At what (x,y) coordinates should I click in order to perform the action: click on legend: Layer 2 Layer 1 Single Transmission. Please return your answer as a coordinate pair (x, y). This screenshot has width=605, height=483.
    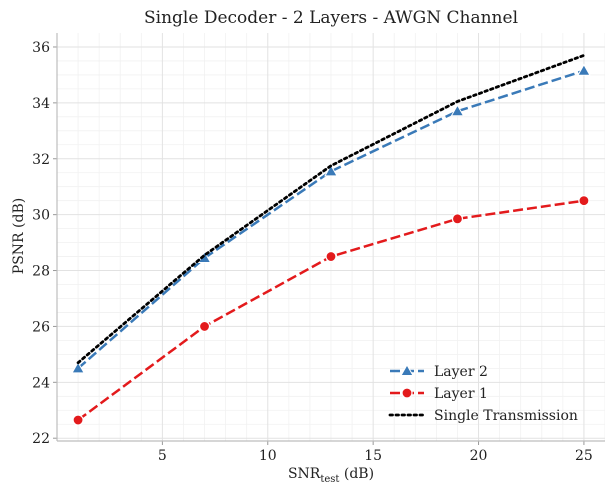
    Looking at the image, I should click on (483, 393).